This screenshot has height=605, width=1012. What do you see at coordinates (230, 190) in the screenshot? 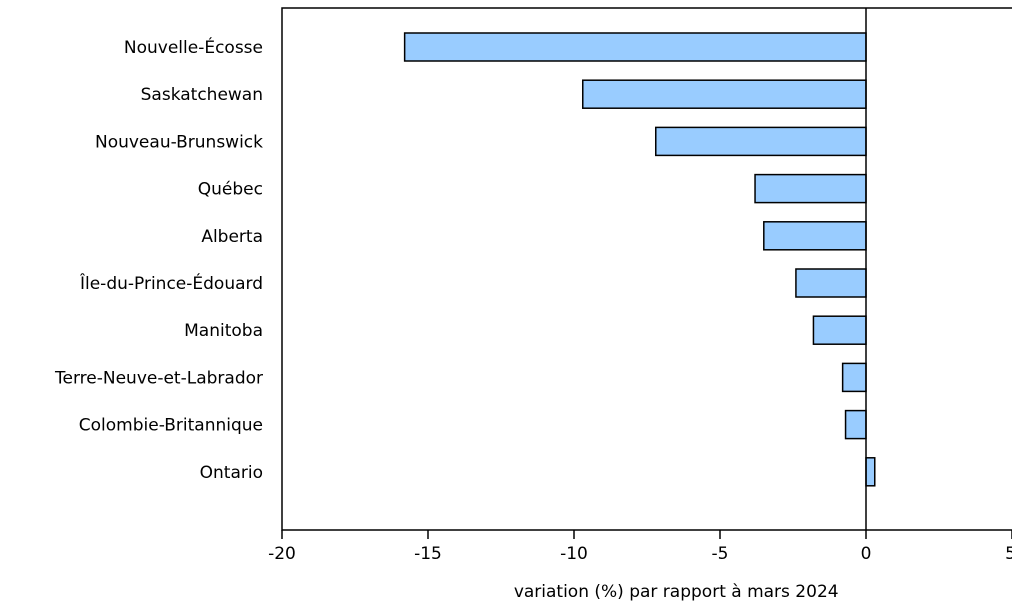
I see `category-label: Québec` at bounding box center [230, 190].